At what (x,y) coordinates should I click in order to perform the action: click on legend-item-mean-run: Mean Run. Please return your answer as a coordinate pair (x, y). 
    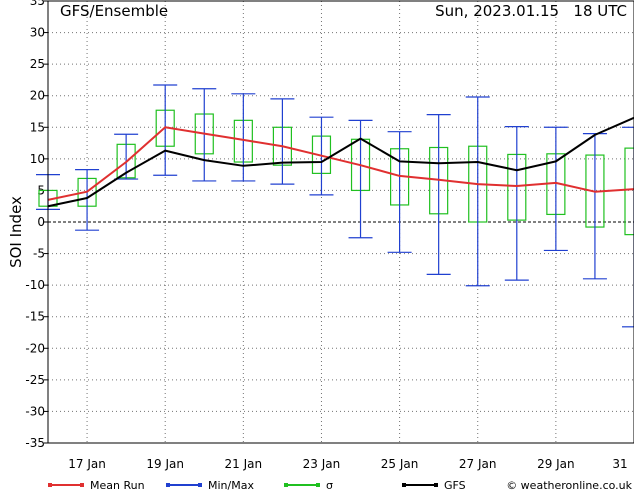
    Looking at the image, I should click on (96, 484).